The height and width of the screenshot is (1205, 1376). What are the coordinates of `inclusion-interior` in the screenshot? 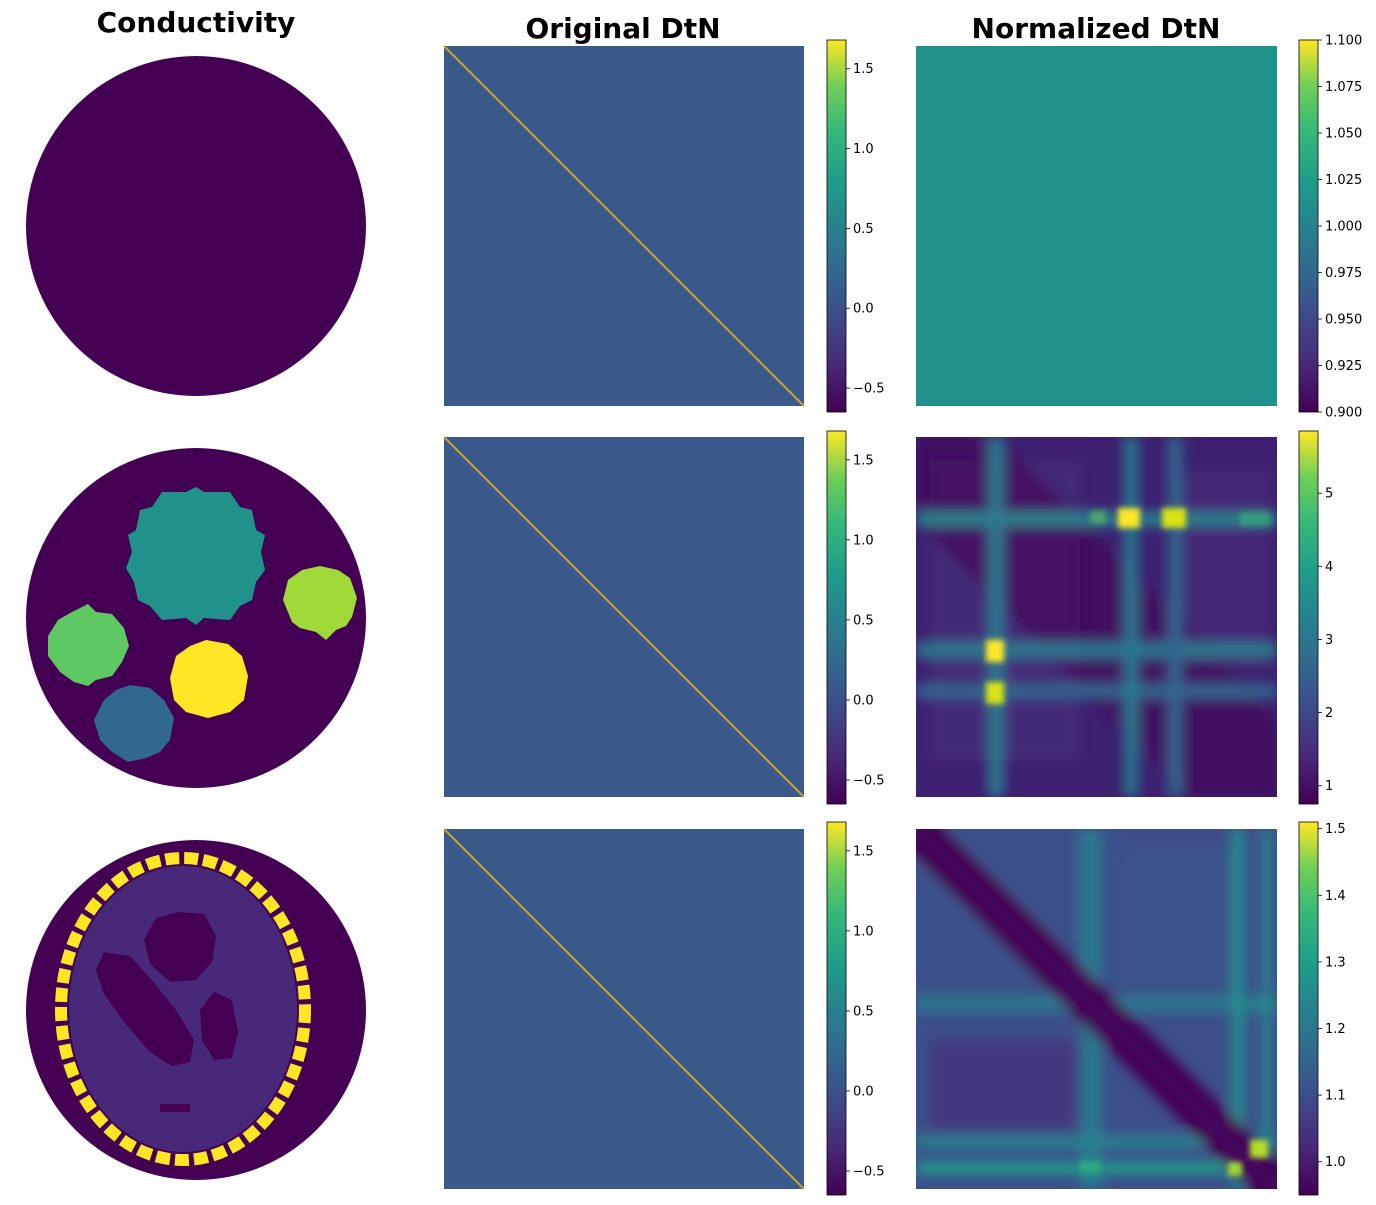 It's located at (183, 1009).